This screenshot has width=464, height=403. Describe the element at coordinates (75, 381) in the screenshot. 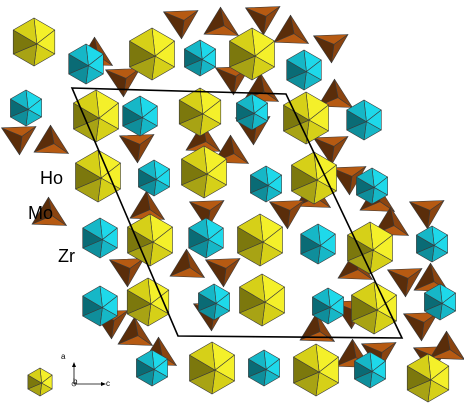

I see `axis-b-label: b` at that location.